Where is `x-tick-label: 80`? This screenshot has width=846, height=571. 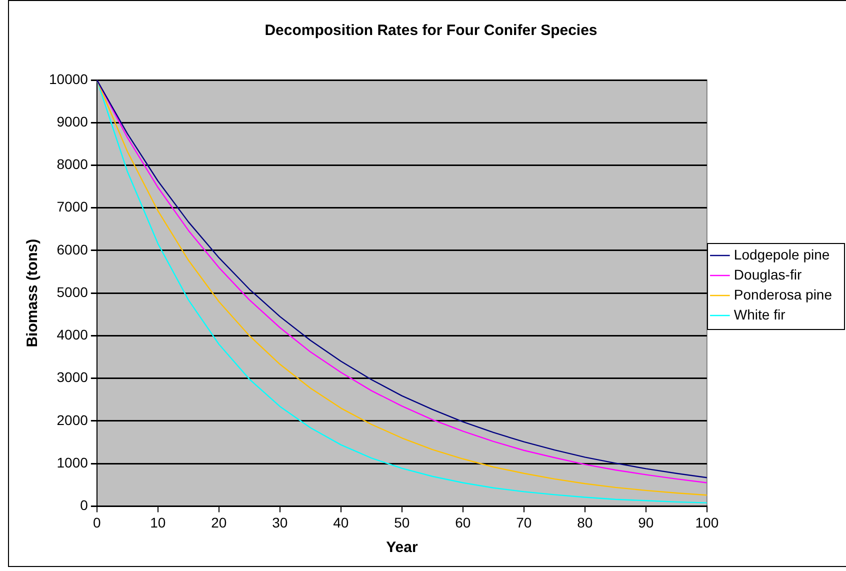 x-tick-label: 80 is located at coordinates (585, 522).